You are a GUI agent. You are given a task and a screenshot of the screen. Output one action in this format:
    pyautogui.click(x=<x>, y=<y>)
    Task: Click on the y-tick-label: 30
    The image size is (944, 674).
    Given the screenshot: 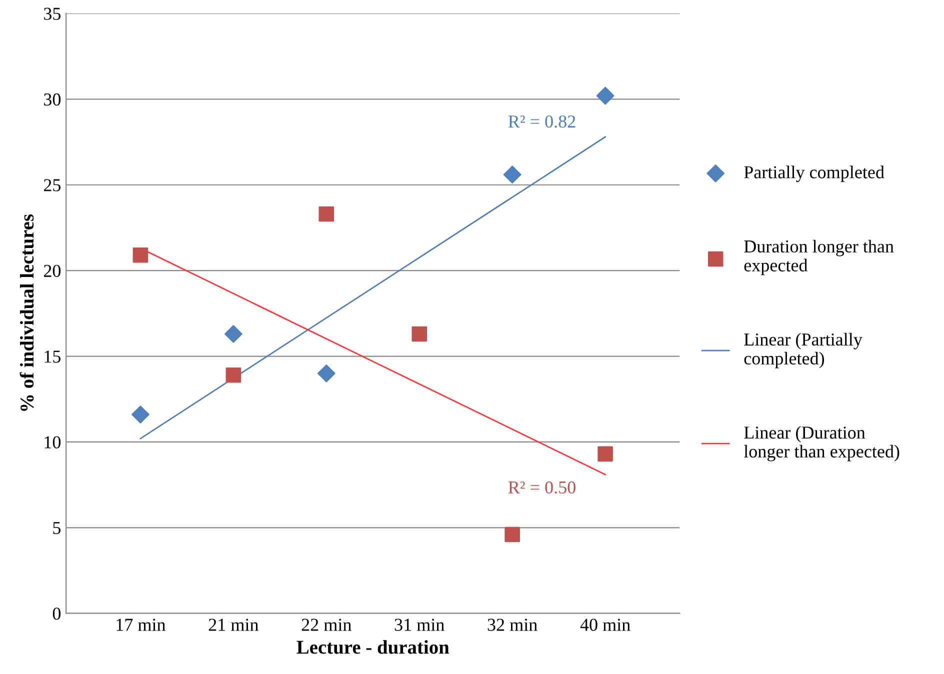 What is the action you would take?
    pyautogui.click(x=52, y=99)
    